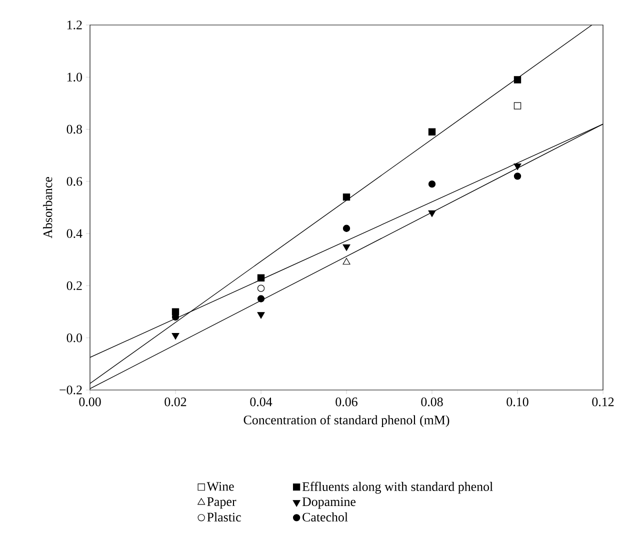  What do you see at coordinates (175, 402) in the screenshot?
I see `x-tick-label: 0.02` at bounding box center [175, 402].